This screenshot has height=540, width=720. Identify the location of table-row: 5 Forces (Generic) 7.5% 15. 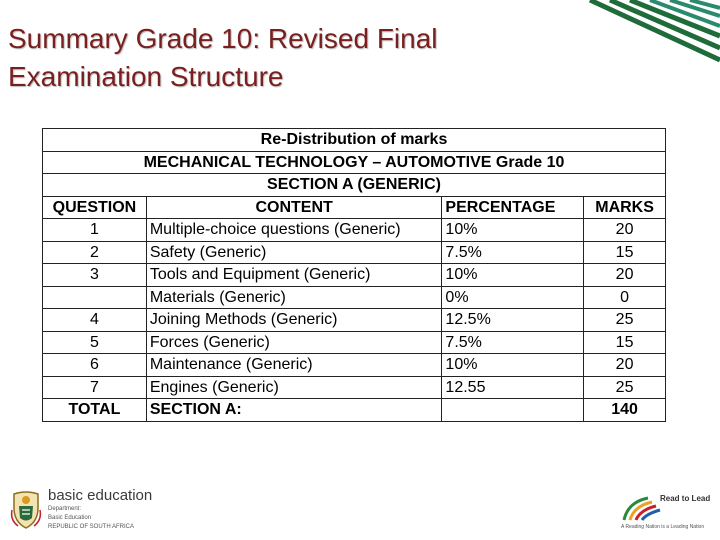
(354, 342).